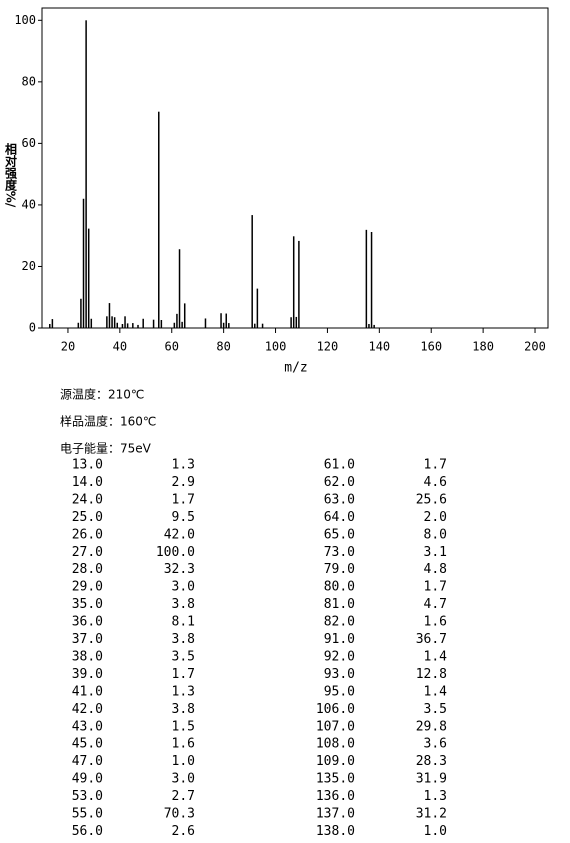 Image resolution: width=570 pixels, height=843 pixels. I want to click on mz-cell: 109.0, so click(335, 761).